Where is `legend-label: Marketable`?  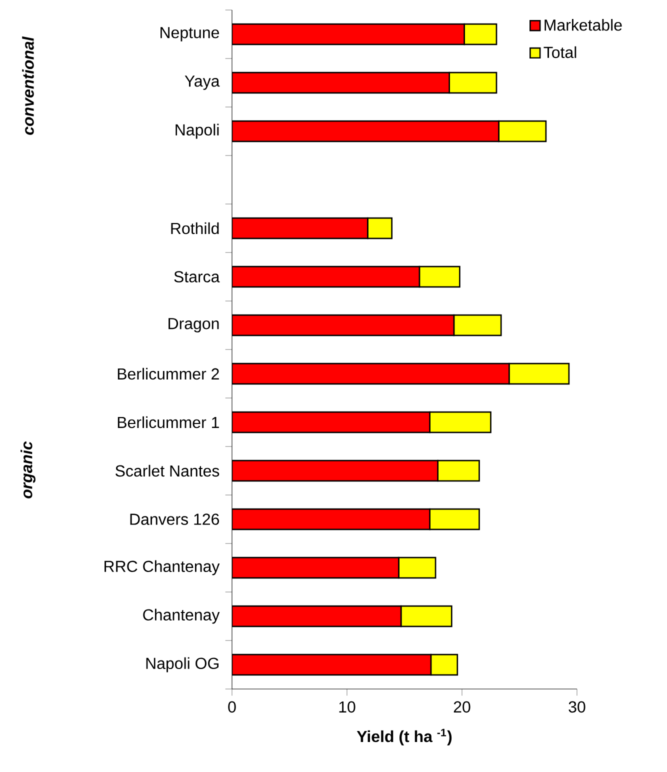 legend-label: Marketable is located at coordinates (583, 25).